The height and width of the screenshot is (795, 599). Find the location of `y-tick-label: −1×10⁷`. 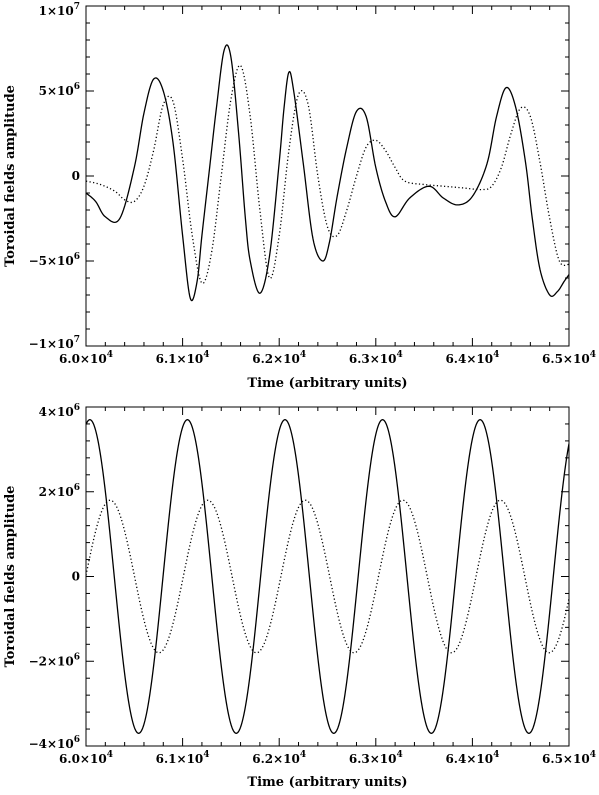

y-tick-label: −1×10⁷ is located at coordinates (54, 343).